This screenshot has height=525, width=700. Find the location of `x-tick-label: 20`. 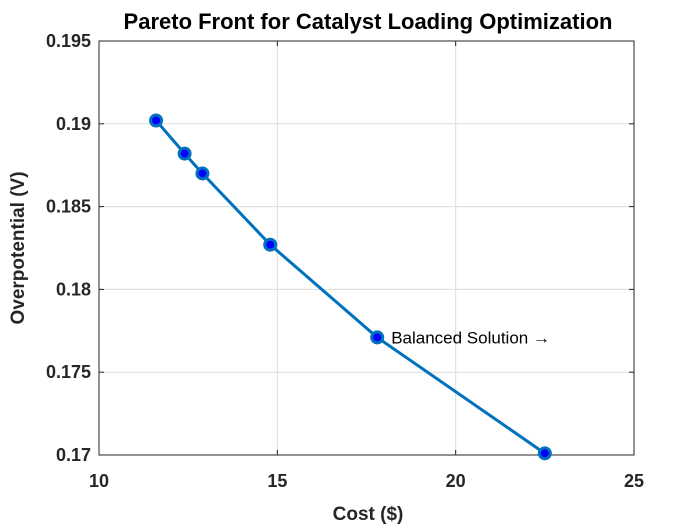

x-tick-label: 20 is located at coordinates (456, 481).